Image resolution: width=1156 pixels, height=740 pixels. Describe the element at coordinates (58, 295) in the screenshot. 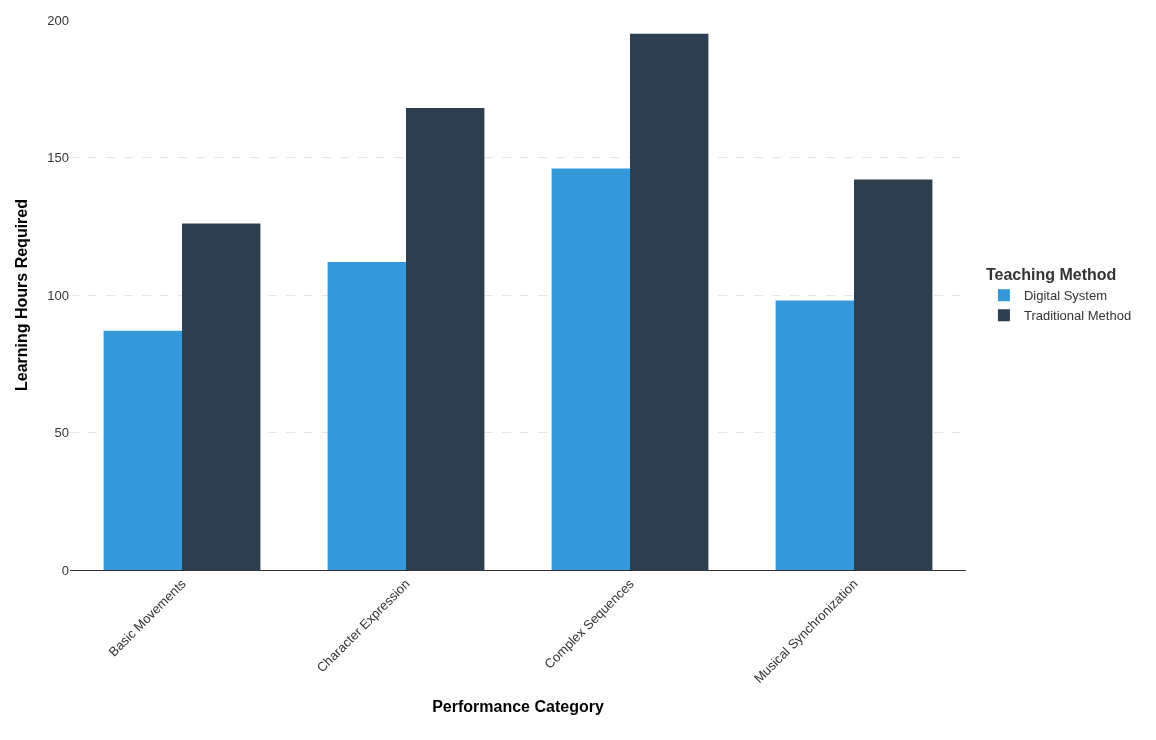

I see `y-tick-label: 100` at that location.